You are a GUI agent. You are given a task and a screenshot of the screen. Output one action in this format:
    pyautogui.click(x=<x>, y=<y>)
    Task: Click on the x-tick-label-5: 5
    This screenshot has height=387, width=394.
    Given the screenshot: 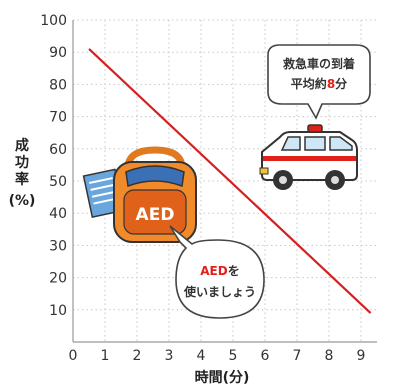 What is the action you would take?
    pyautogui.click(x=233, y=356)
    